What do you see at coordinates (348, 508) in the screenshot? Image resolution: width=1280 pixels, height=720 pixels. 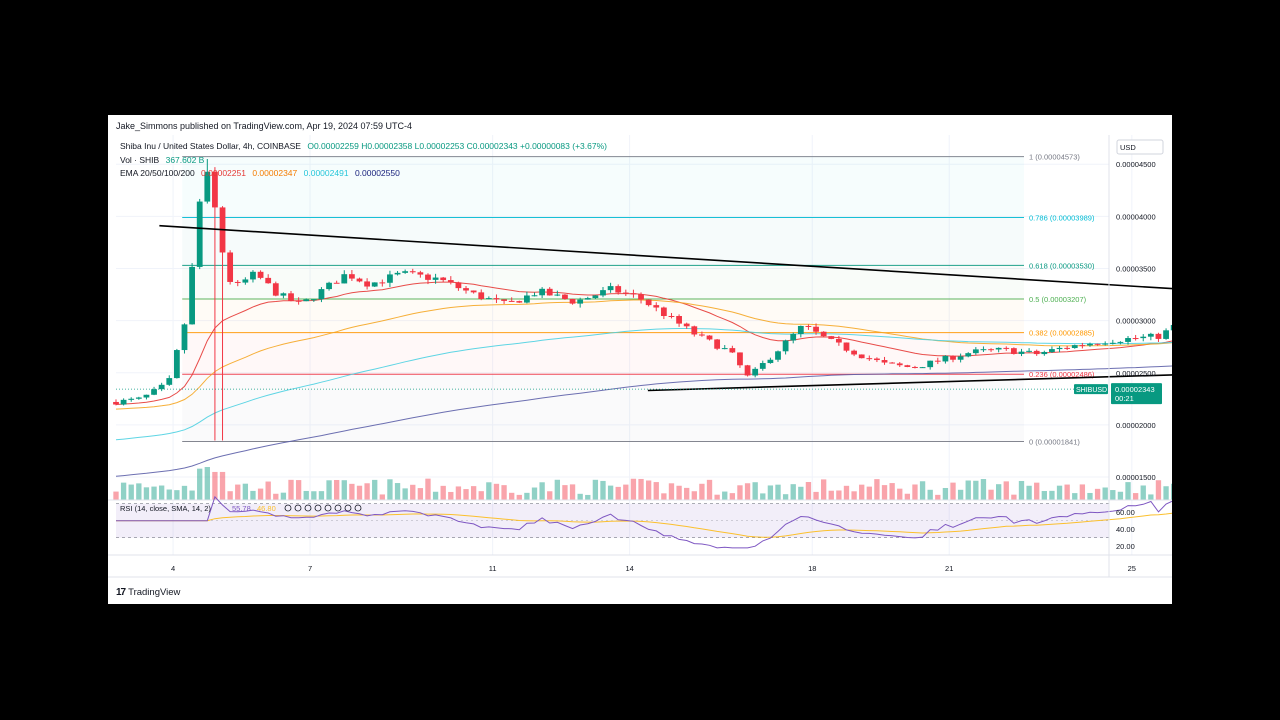 I see `up-icon` at bounding box center [348, 508].